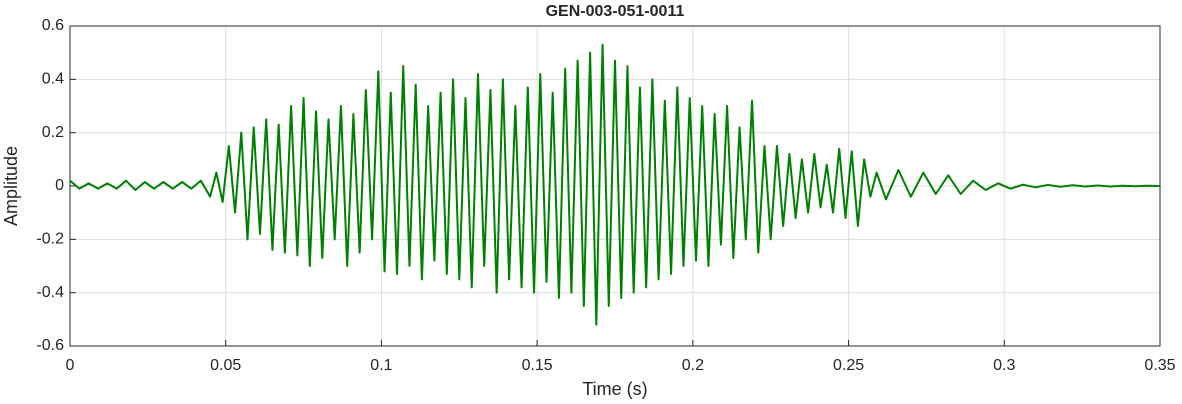  Describe the element at coordinates (1004, 365) in the screenshot. I see `x-tick-label: 0.3` at that location.